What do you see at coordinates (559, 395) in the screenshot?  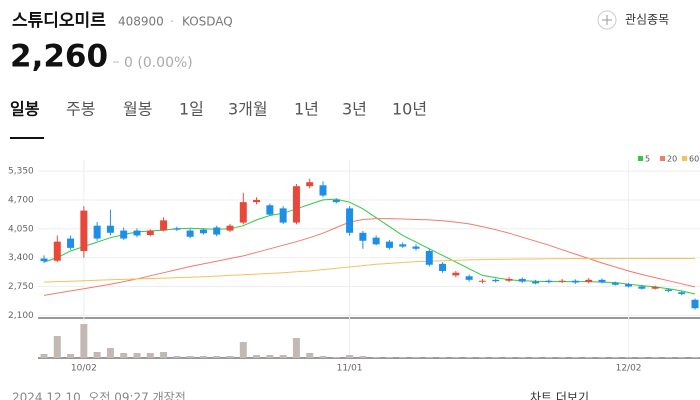 I see `more-link: 차트 더보기` at bounding box center [559, 395].